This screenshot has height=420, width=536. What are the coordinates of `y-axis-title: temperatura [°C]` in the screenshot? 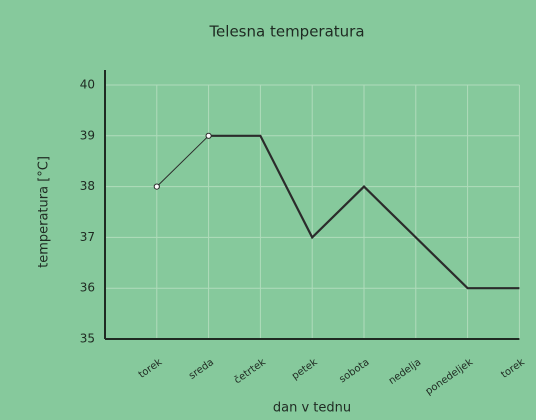 It's located at (44, 212).